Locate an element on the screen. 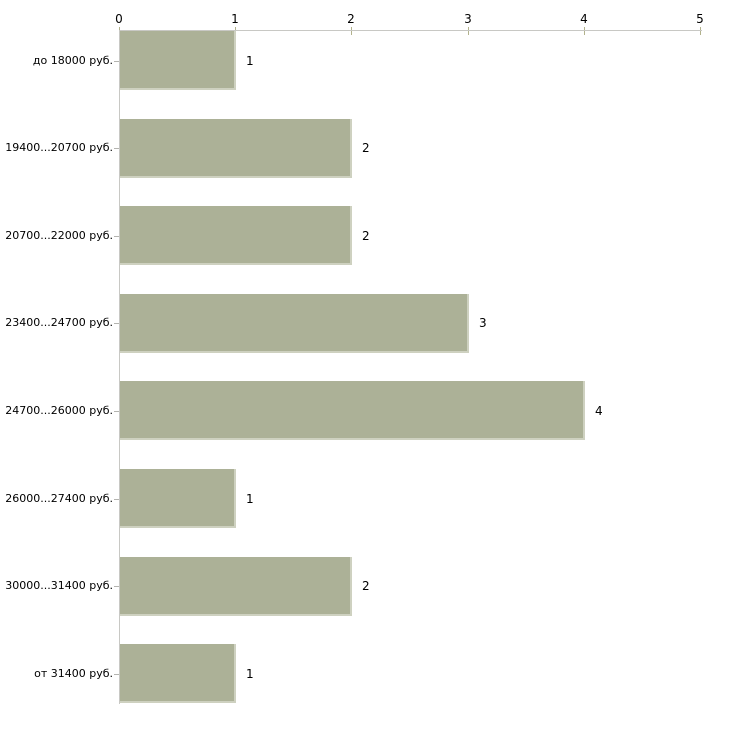  value-label: 3 is located at coordinates (483, 323).